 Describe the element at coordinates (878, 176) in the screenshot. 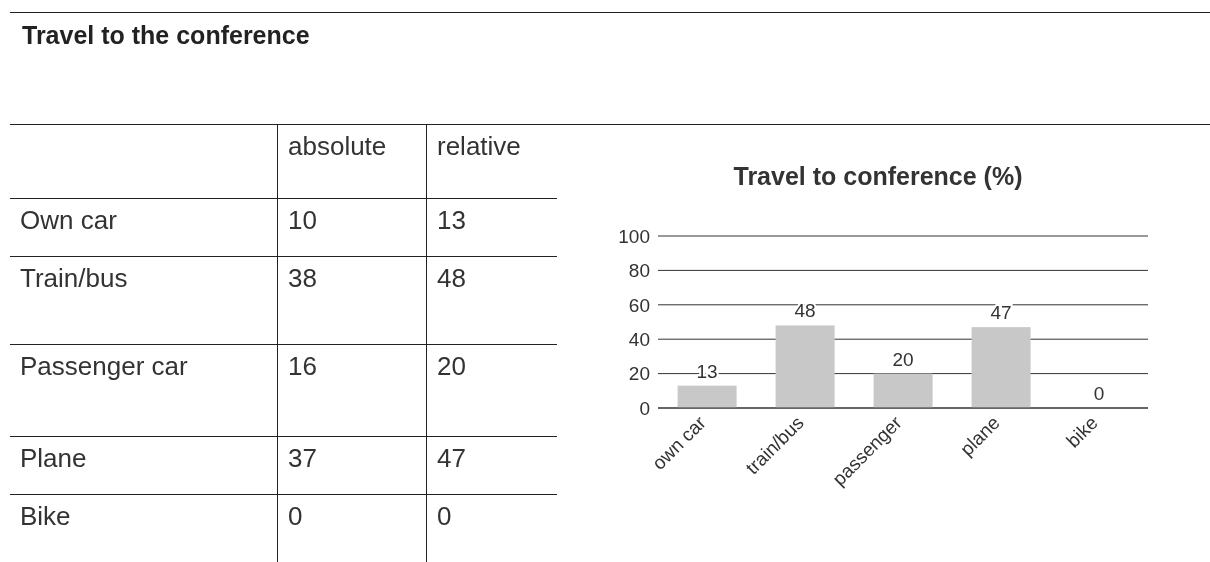

I see `chart-title: Travel to conference (%)` at that location.